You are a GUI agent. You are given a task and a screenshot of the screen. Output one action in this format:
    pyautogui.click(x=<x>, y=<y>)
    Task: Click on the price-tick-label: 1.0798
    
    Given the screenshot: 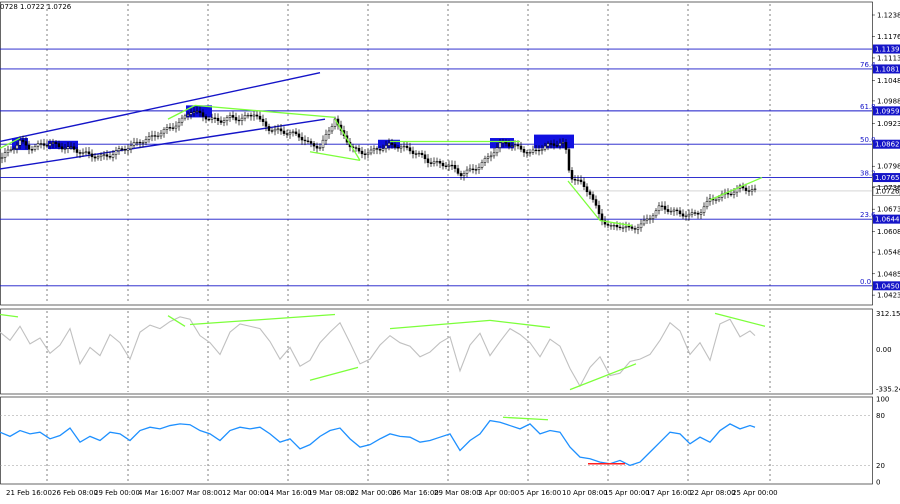 What is the action you would take?
    pyautogui.click(x=888, y=167)
    